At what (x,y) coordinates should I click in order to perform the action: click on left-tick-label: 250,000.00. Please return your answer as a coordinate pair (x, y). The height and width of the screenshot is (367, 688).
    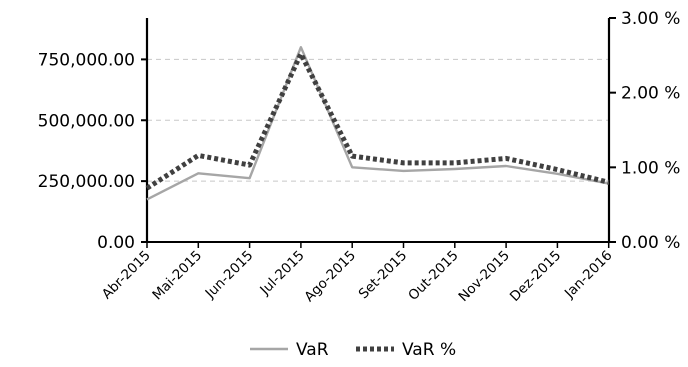
    Looking at the image, I should click on (86, 182).